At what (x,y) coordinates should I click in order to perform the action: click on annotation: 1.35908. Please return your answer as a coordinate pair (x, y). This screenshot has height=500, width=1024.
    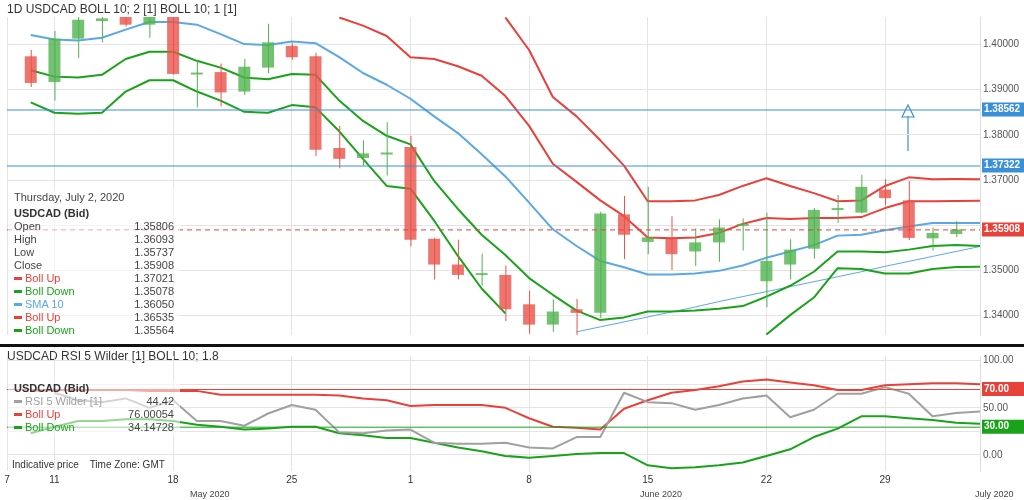
    Looking at the image, I should click on (154, 265).